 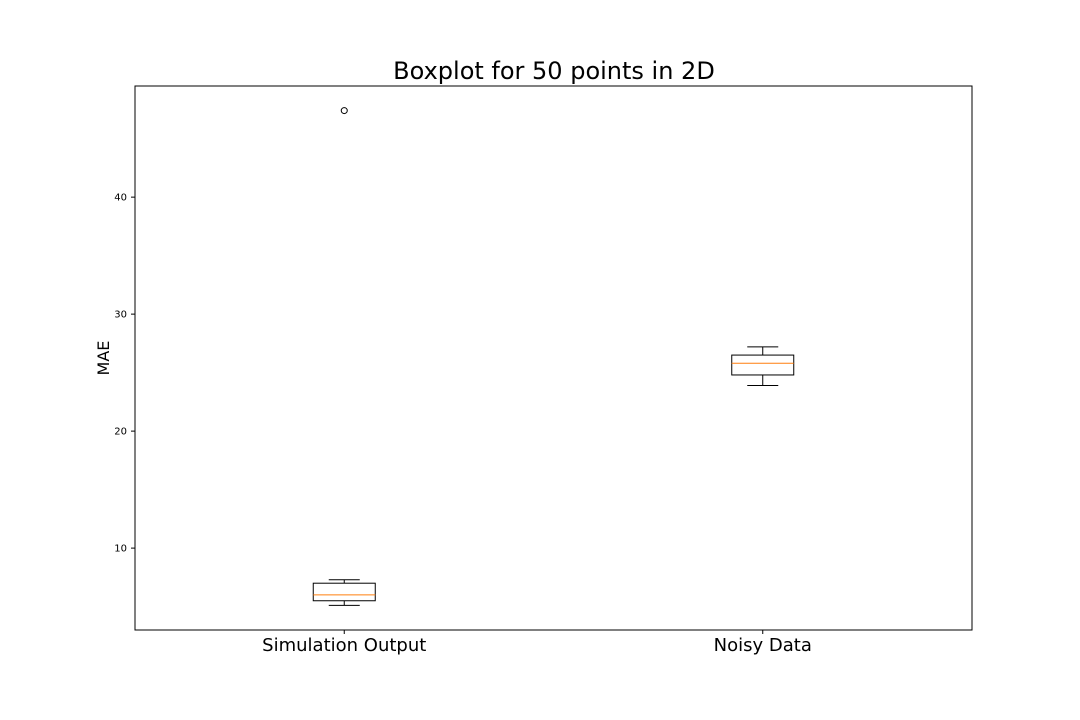 What do you see at coordinates (103, 358) in the screenshot?
I see `y-axis-label: MAE` at bounding box center [103, 358].